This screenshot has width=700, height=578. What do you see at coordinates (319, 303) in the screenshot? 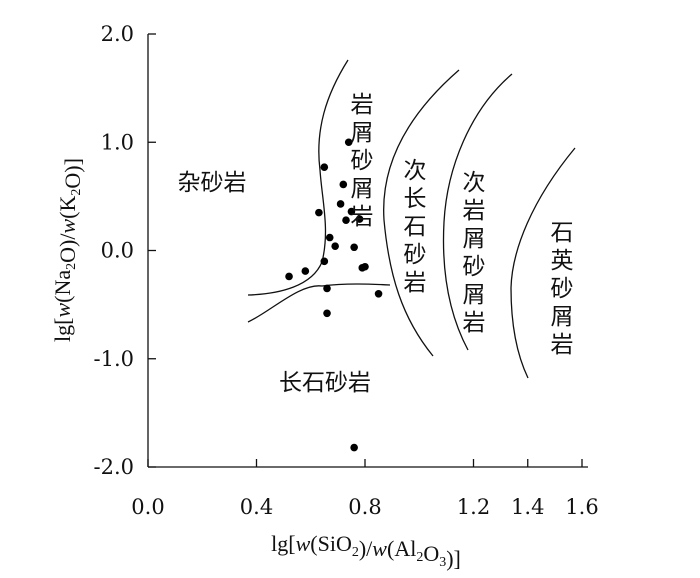
I see `boundary-curve-arkose` at bounding box center [319, 303].